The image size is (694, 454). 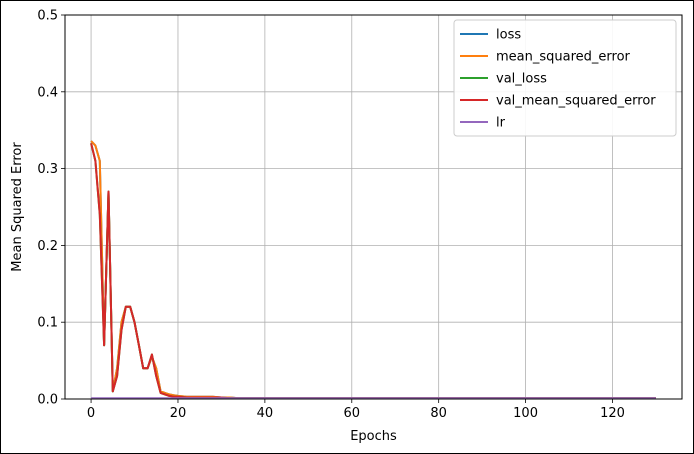 What do you see at coordinates (438, 413) in the screenshot?
I see `x-tick-label: 80` at bounding box center [438, 413].